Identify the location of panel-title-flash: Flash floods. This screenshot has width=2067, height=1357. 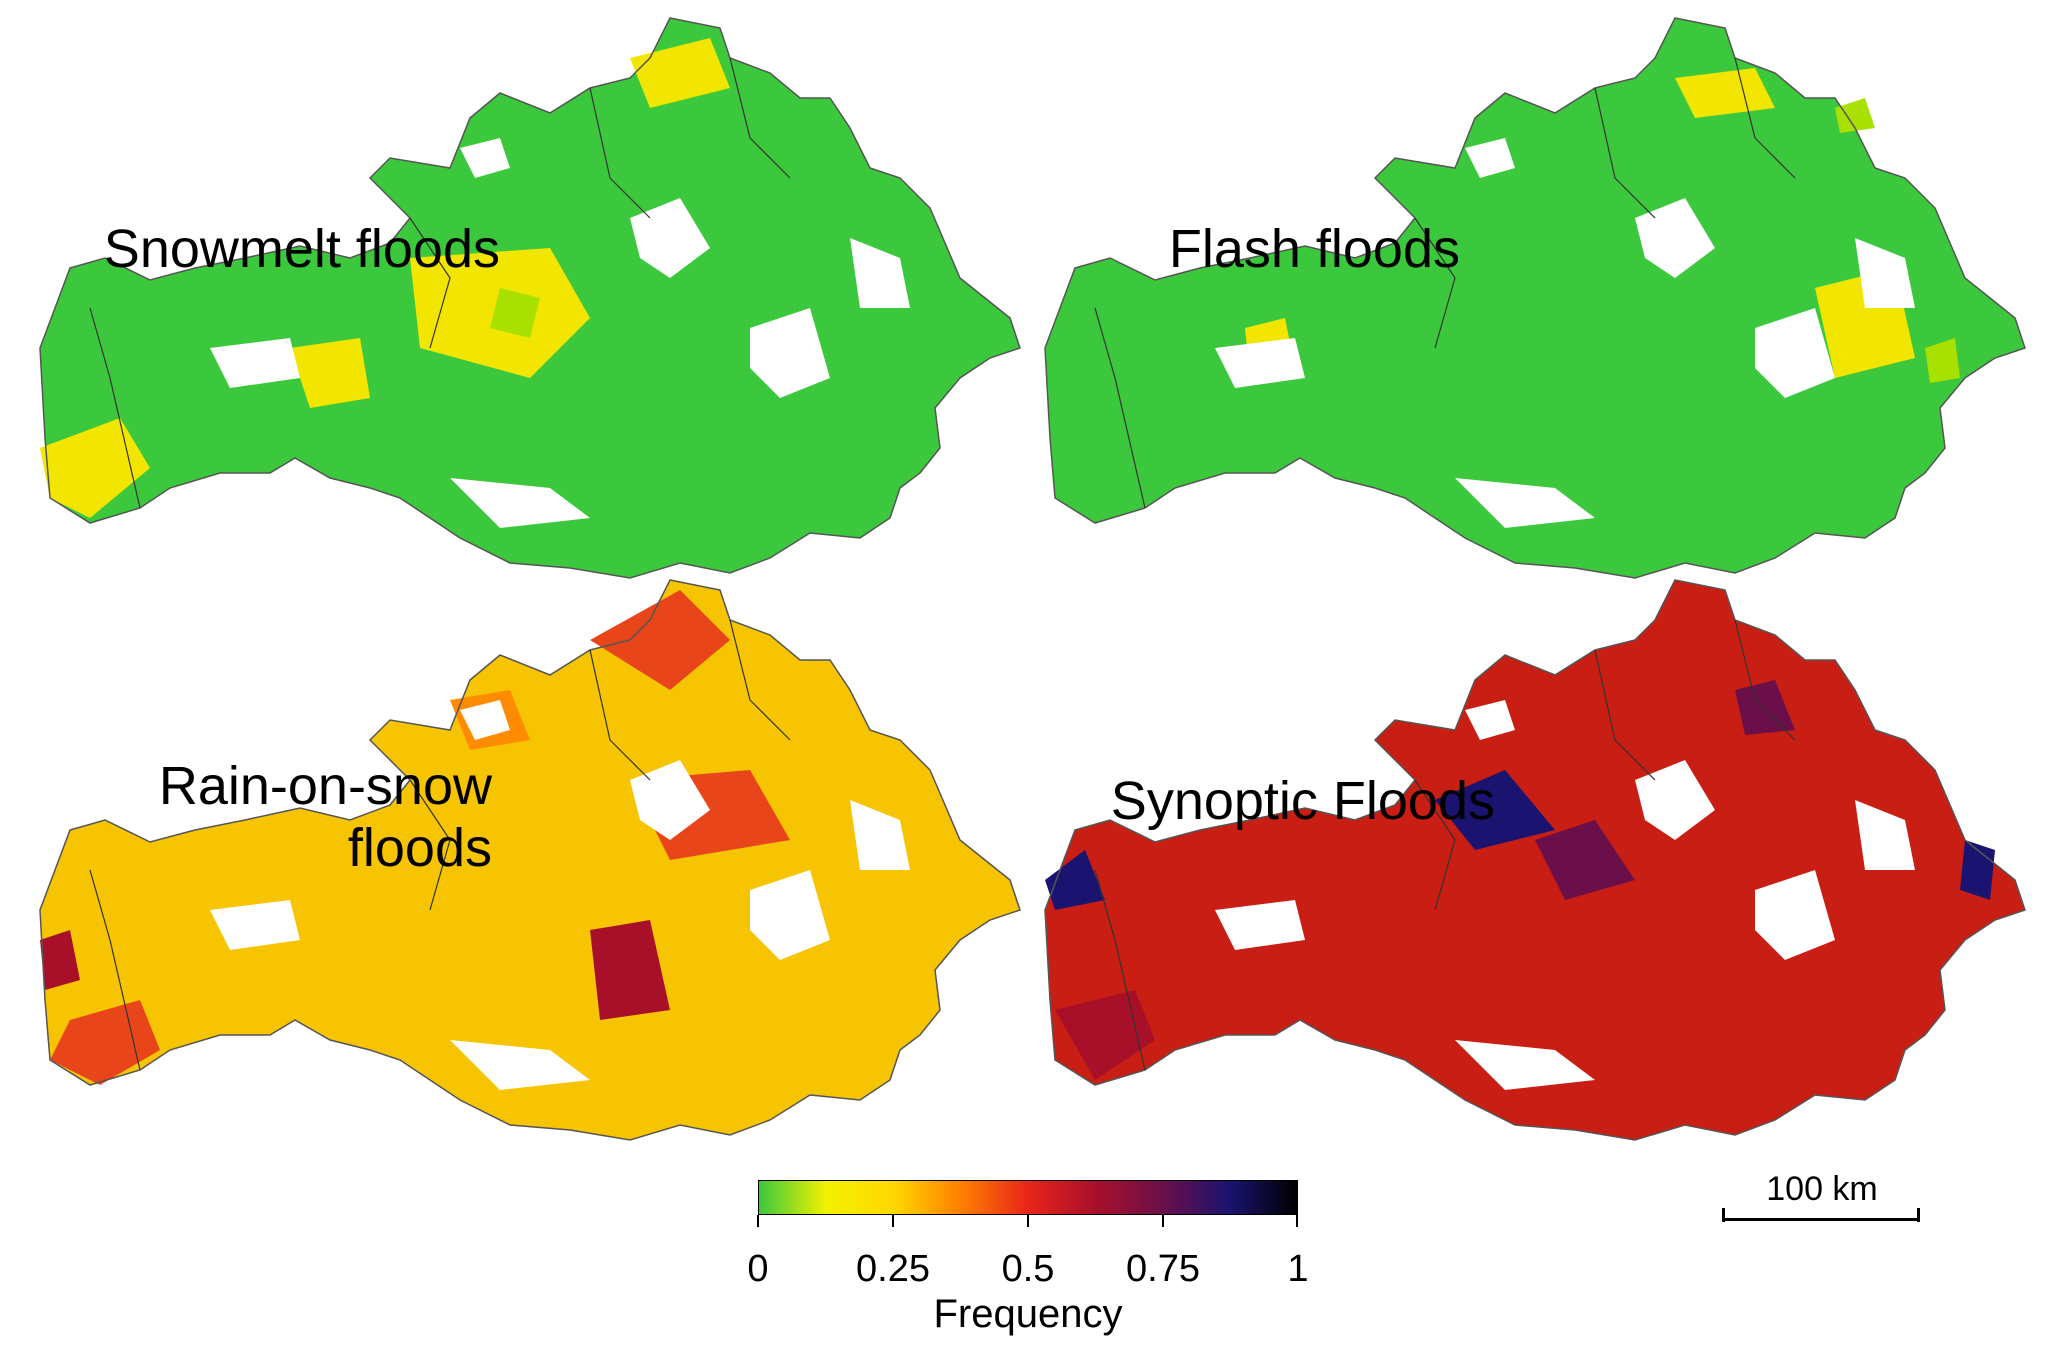
(1314, 249).